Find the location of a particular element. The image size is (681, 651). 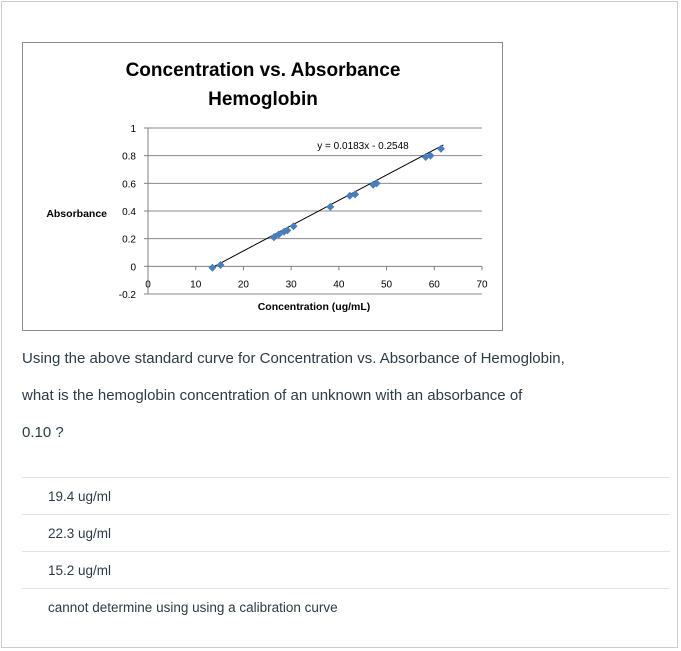

x-tick-label: 0 is located at coordinates (148, 284).